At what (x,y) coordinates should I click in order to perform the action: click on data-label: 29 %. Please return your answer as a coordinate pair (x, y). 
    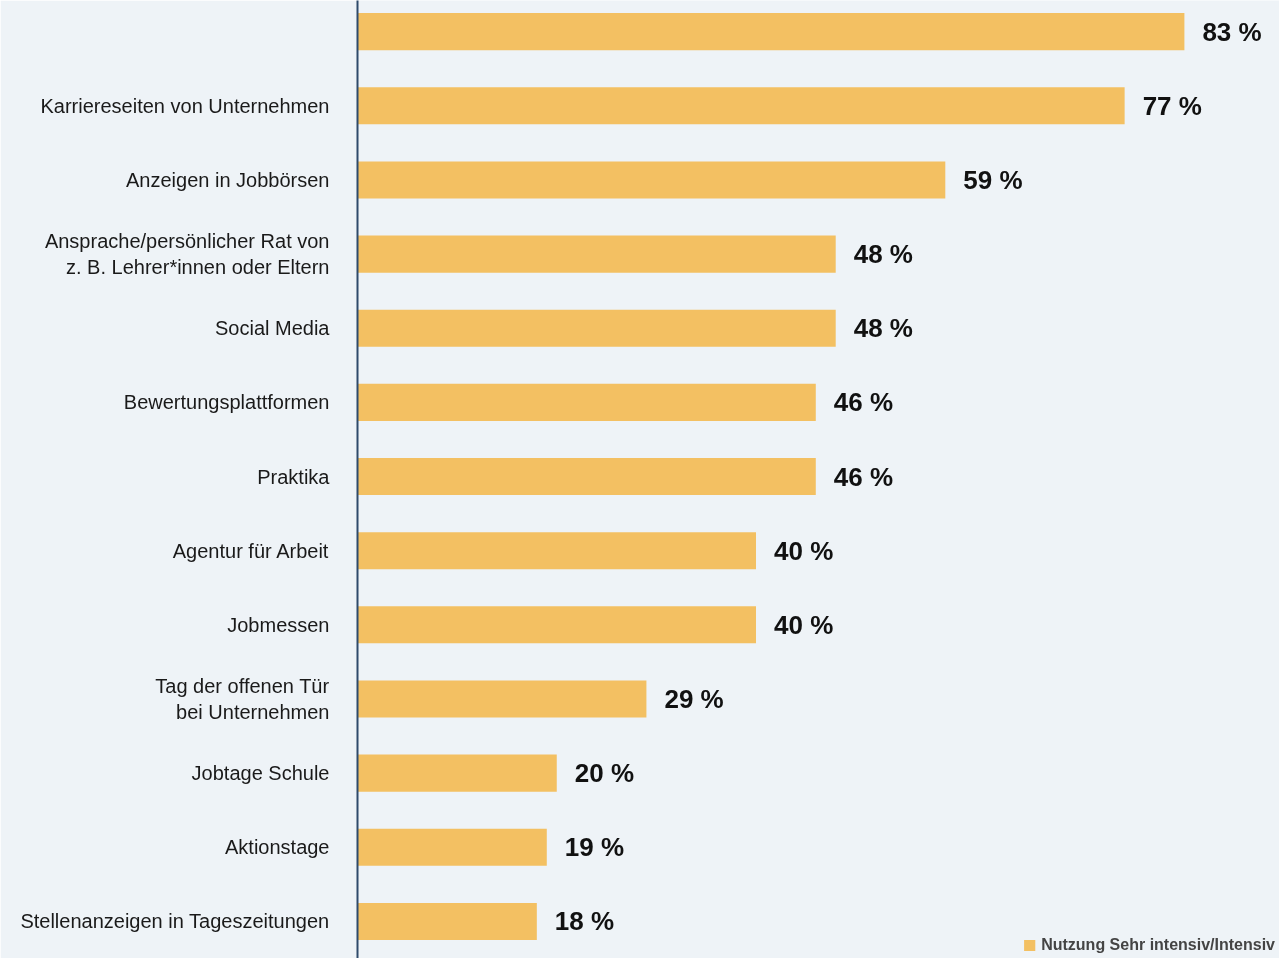
    Looking at the image, I should click on (694, 698).